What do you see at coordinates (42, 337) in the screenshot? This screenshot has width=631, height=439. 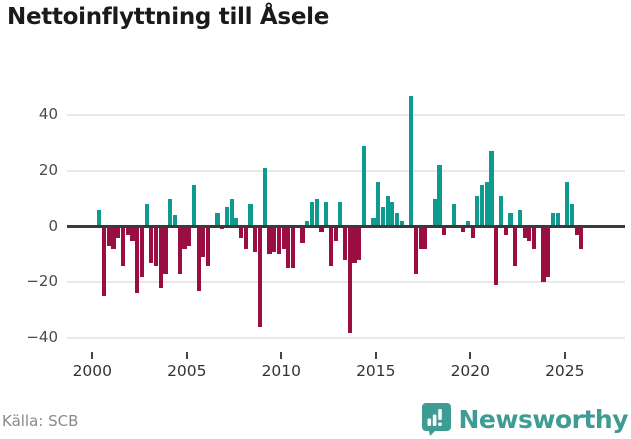 I see `y-tick-label--40: −40` at bounding box center [42, 337].